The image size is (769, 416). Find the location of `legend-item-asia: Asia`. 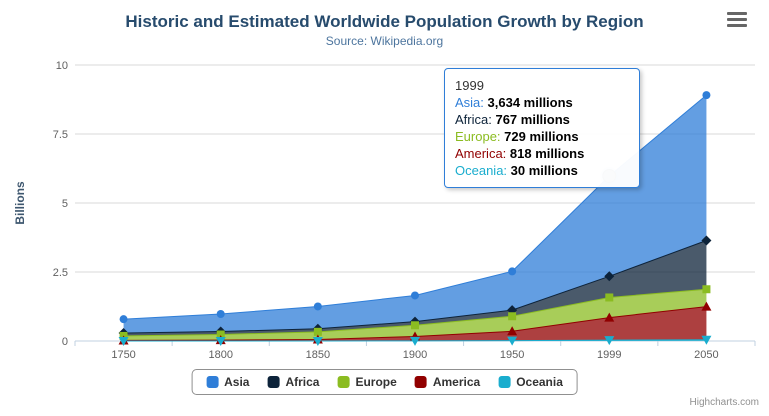

legend-item-asia: Asia is located at coordinates (227, 382).